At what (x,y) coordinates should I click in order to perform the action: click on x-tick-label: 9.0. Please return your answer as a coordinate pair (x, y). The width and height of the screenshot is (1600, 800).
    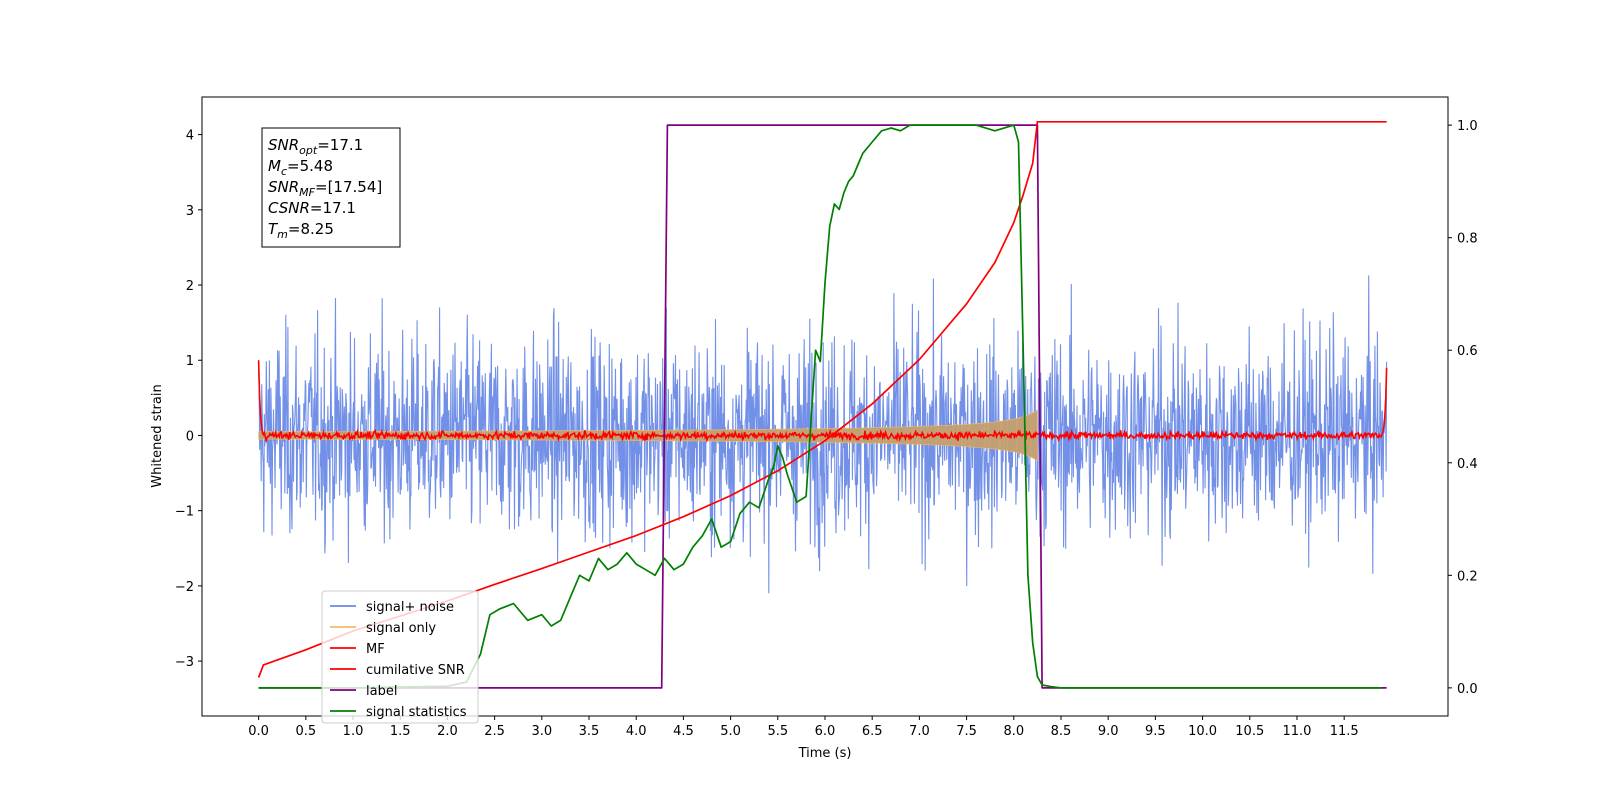
    Looking at the image, I should click on (1108, 731).